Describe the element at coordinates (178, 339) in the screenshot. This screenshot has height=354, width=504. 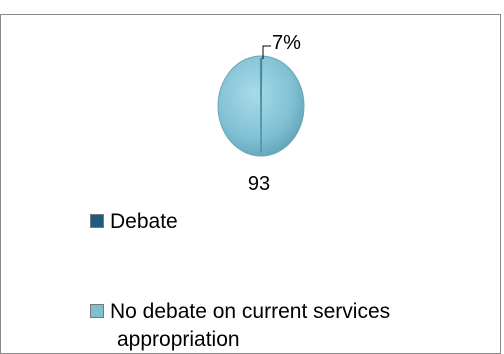
I see `legend-label-no-debate-continued: appropriation` at that location.